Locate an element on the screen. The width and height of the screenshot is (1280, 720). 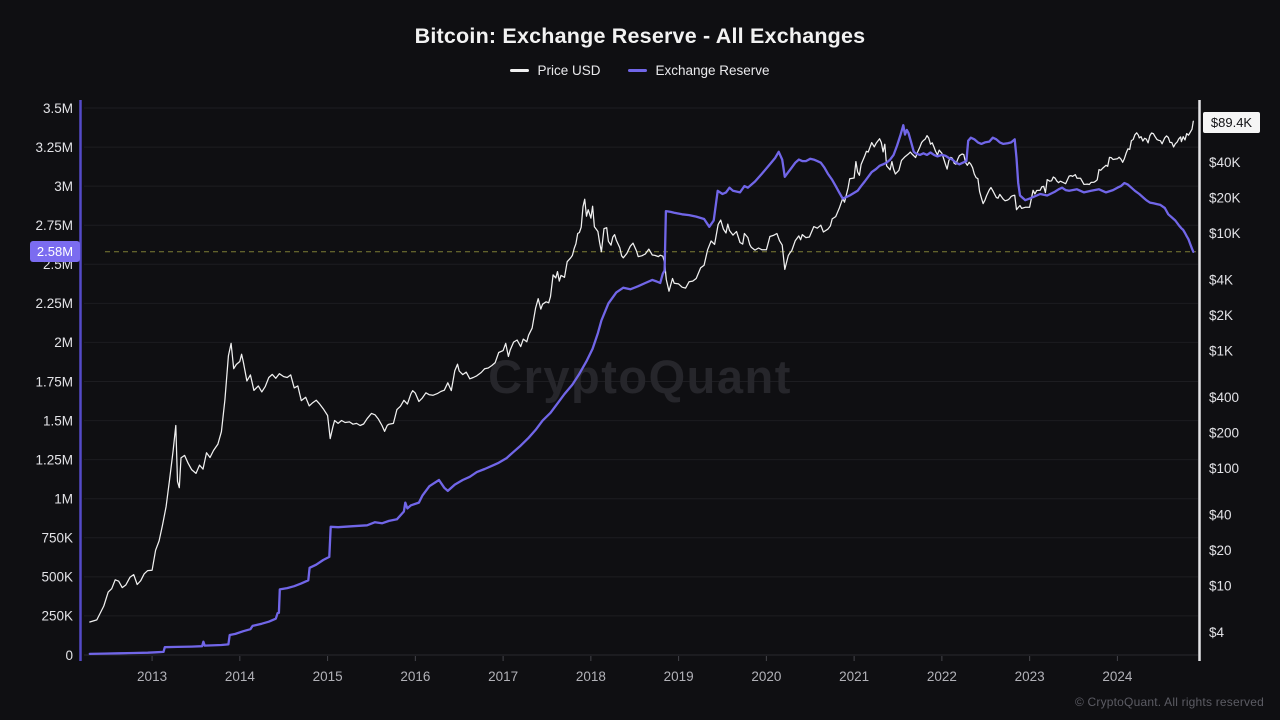
right-axis-tick-label: $20K is located at coordinates (1225, 197).